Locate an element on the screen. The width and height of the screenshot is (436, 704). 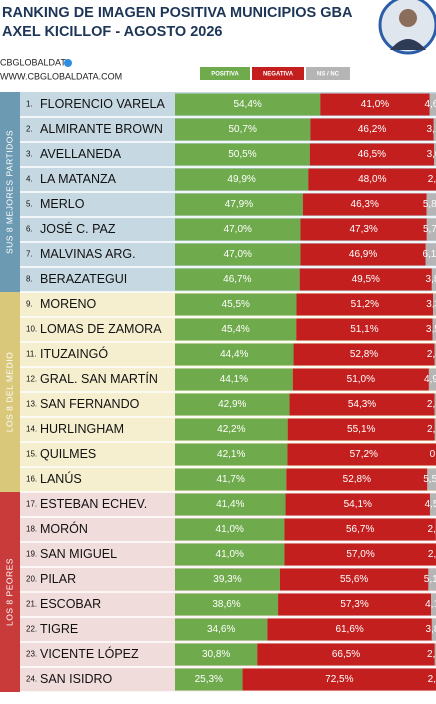
legend-label: NS / NC is located at coordinates (328, 75).